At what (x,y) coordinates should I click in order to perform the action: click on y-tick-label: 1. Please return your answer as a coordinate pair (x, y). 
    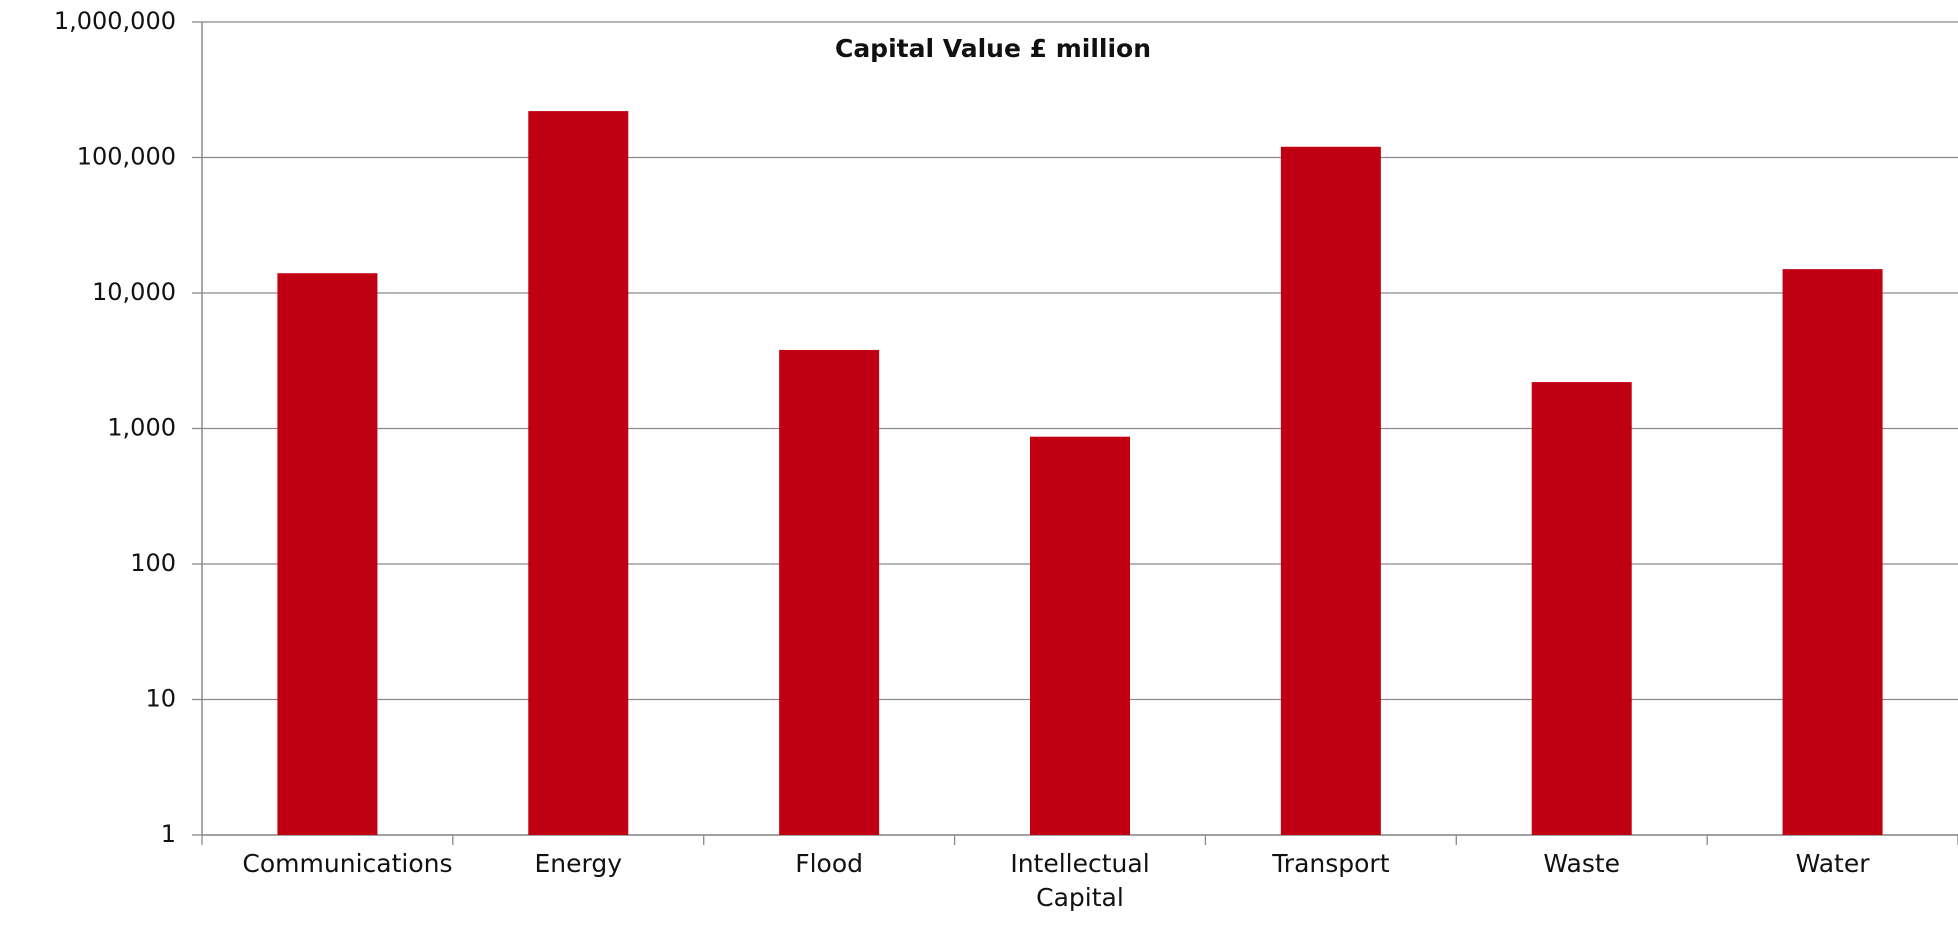
    Looking at the image, I should click on (168, 834).